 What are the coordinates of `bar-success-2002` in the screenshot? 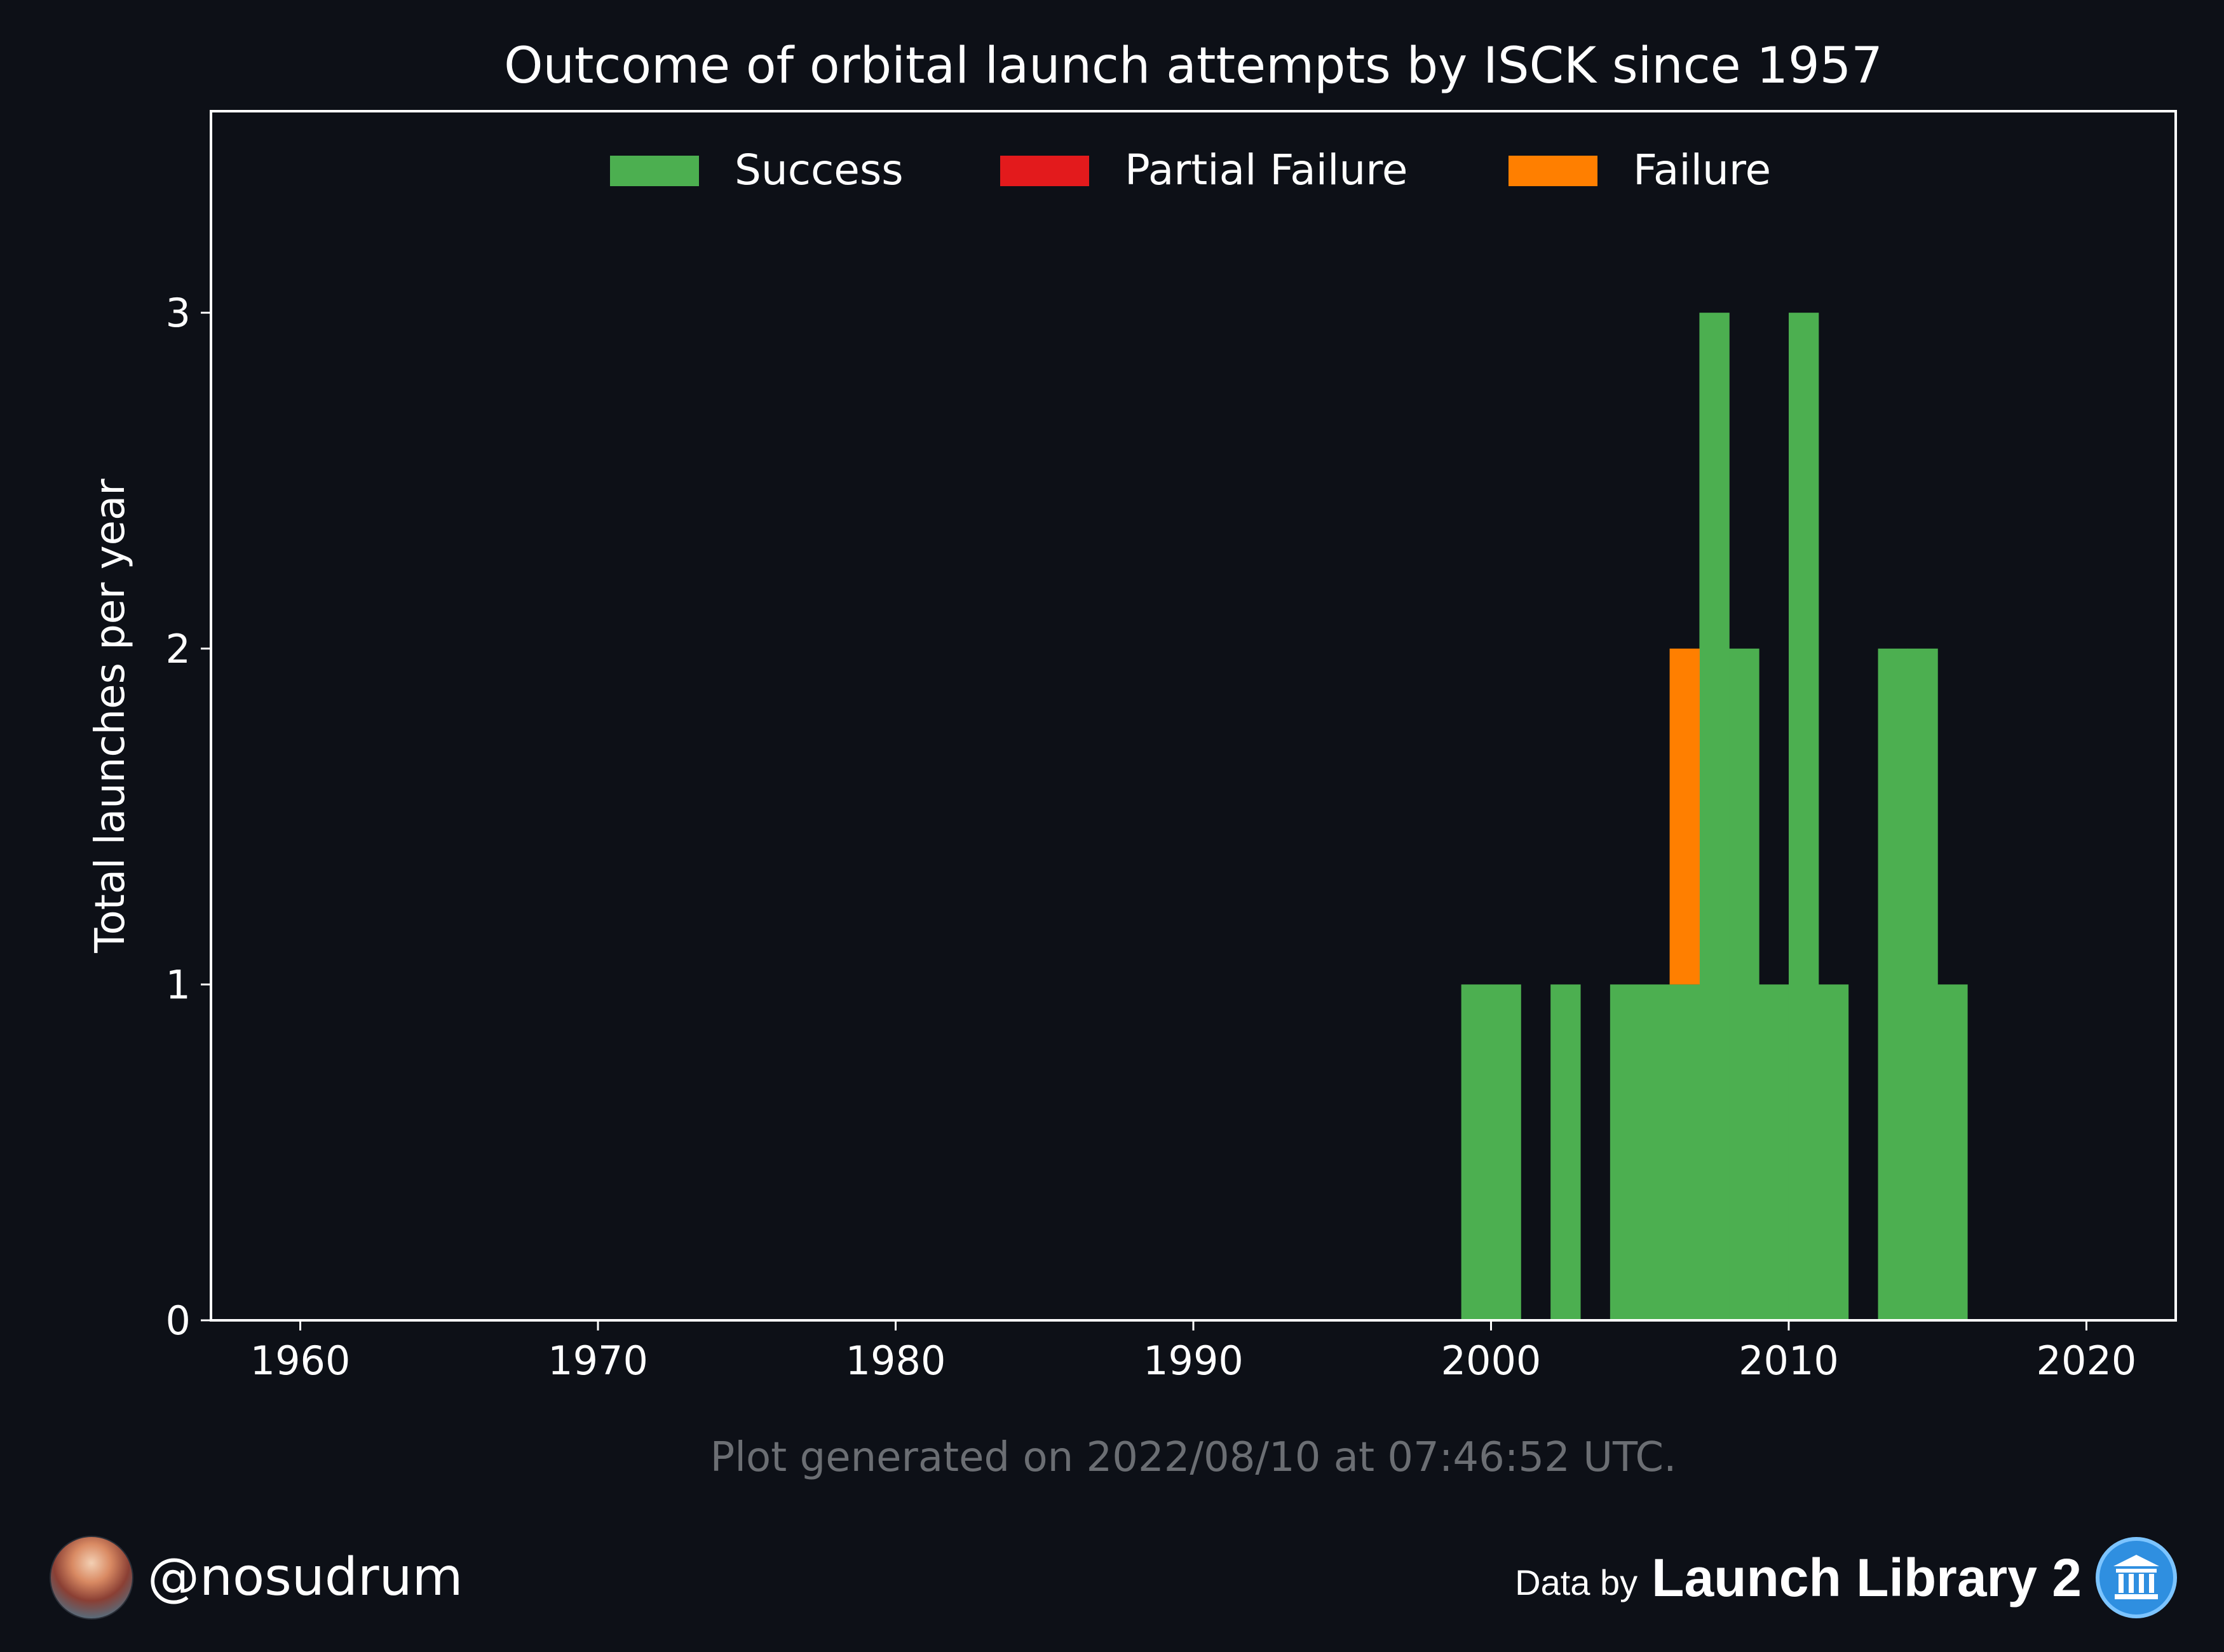 It's located at (1565, 1152).